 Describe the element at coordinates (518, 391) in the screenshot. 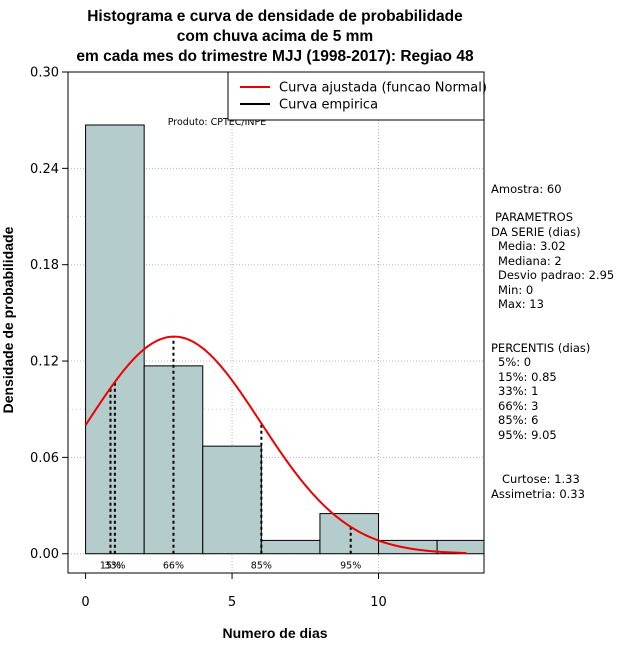

I see `percentil-33: 33%: 1` at that location.